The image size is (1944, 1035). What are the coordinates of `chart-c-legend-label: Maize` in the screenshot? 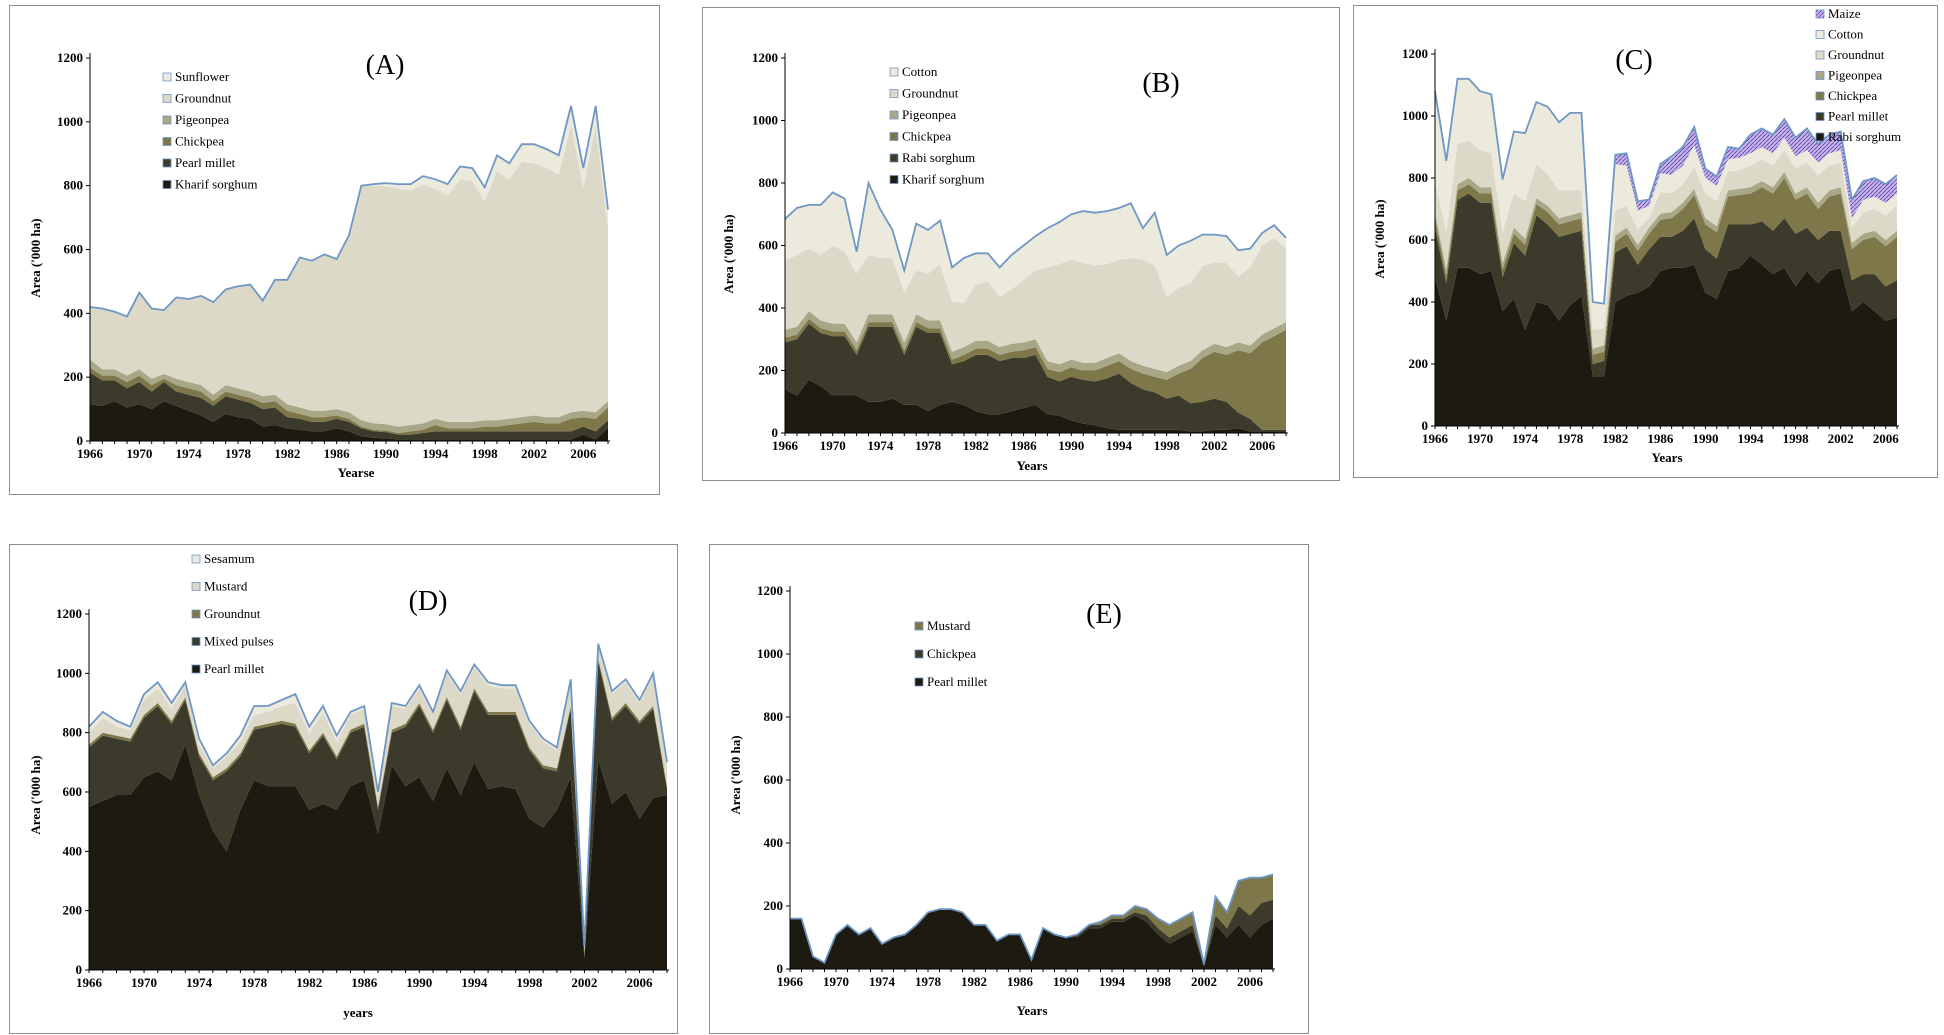 It's located at (1844, 13).